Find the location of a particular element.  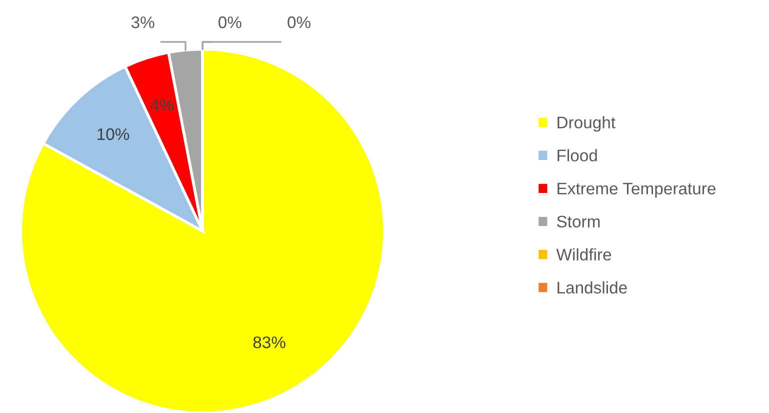

data-label: 83% is located at coordinates (269, 342).